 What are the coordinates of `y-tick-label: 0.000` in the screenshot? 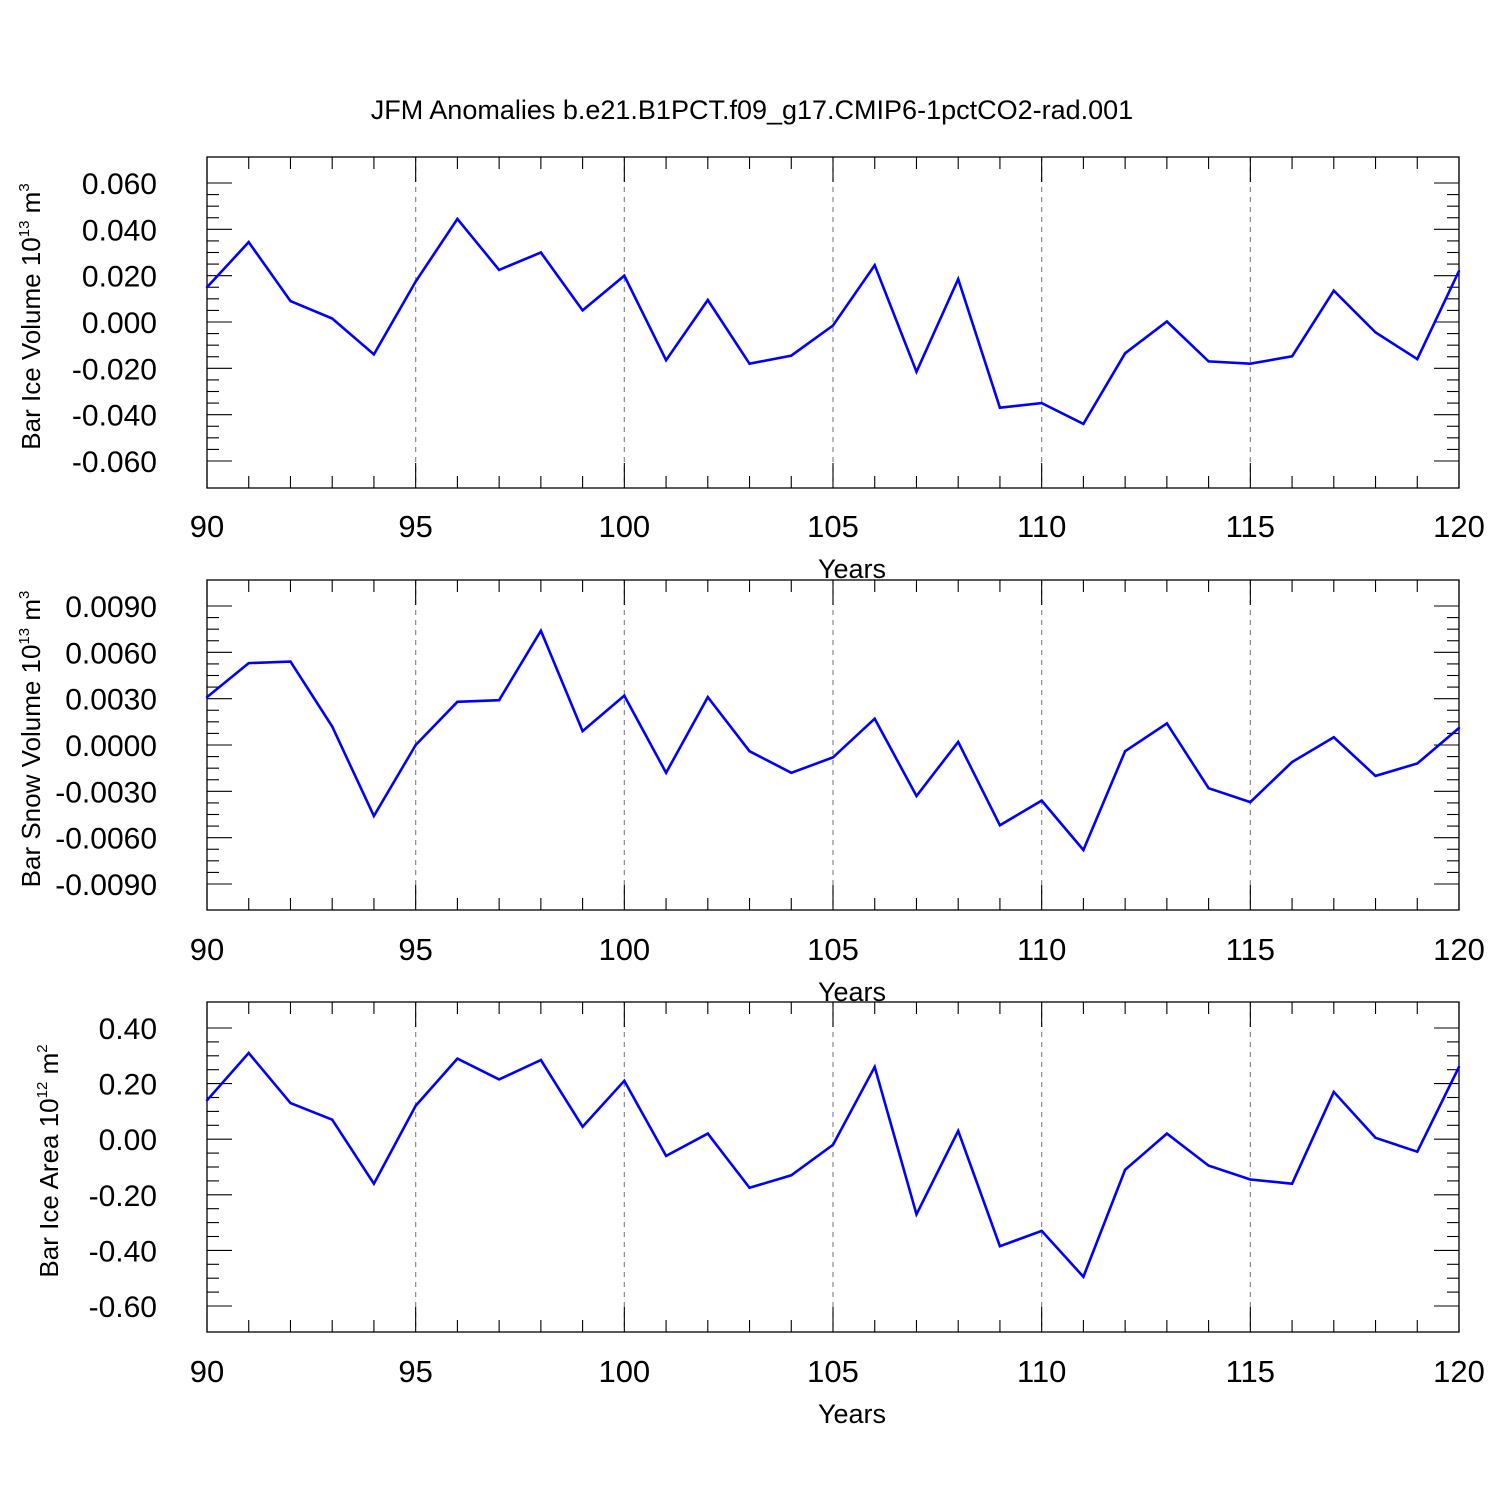 It's located at (119, 323).